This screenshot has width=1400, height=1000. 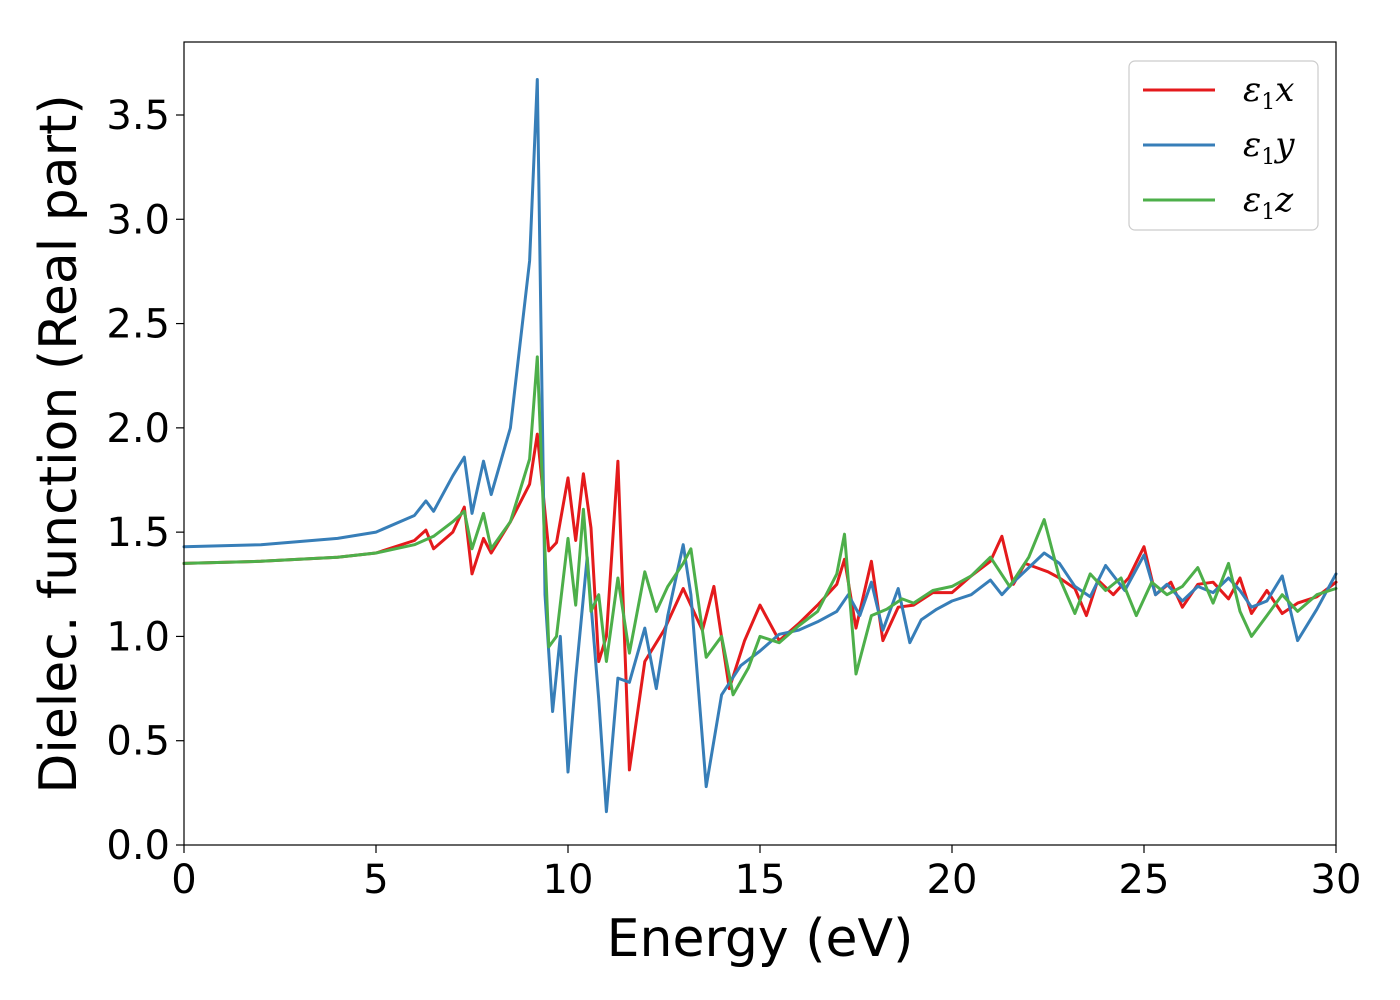 I want to click on y-tick-label: 2.0, so click(x=138, y=429).